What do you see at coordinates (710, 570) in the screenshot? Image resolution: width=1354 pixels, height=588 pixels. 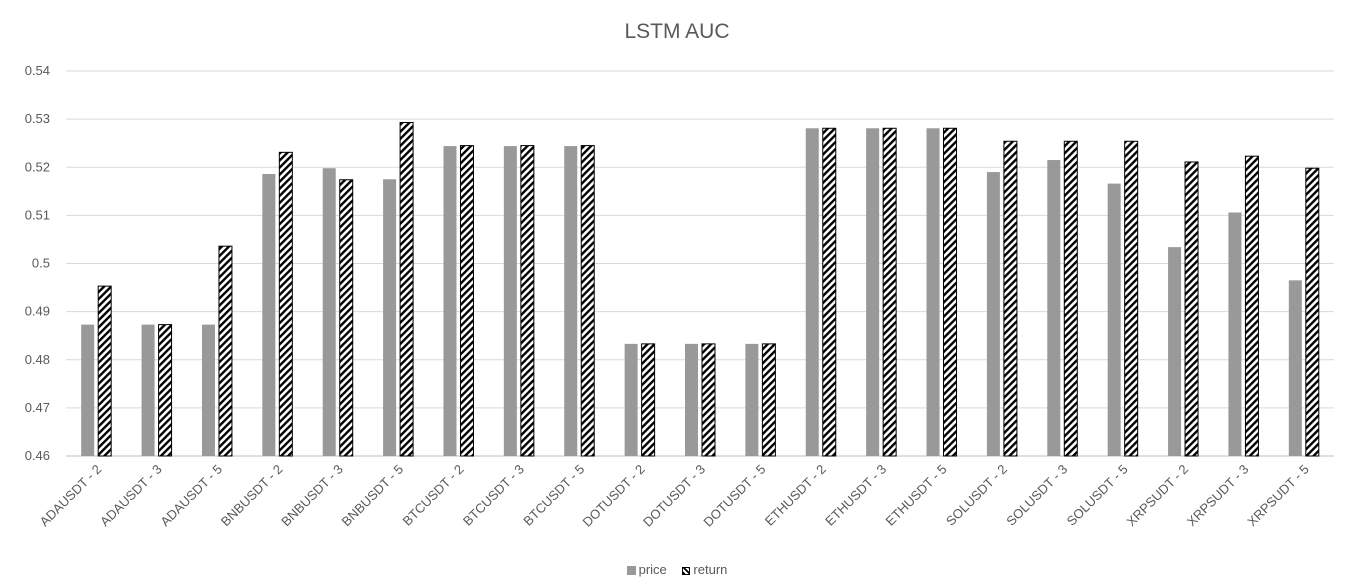 I see `legend-label-return: return` at bounding box center [710, 570].